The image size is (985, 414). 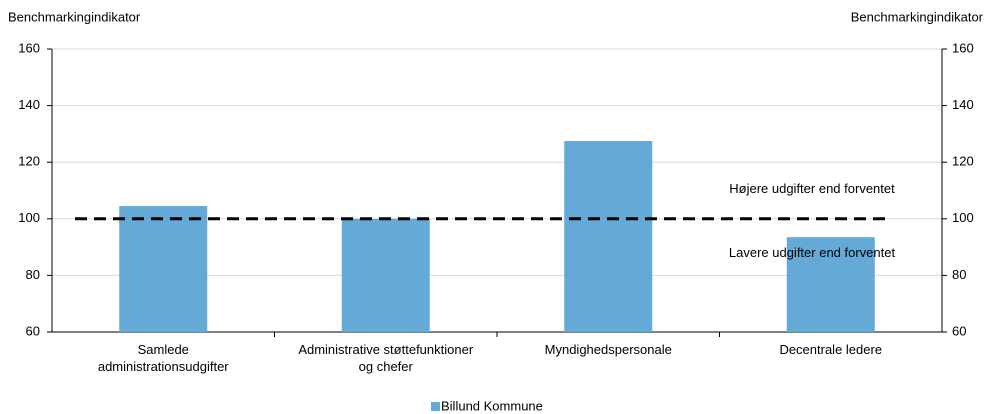 What do you see at coordinates (33, 274) in the screenshot?
I see `y-tick-label: 80` at bounding box center [33, 274].